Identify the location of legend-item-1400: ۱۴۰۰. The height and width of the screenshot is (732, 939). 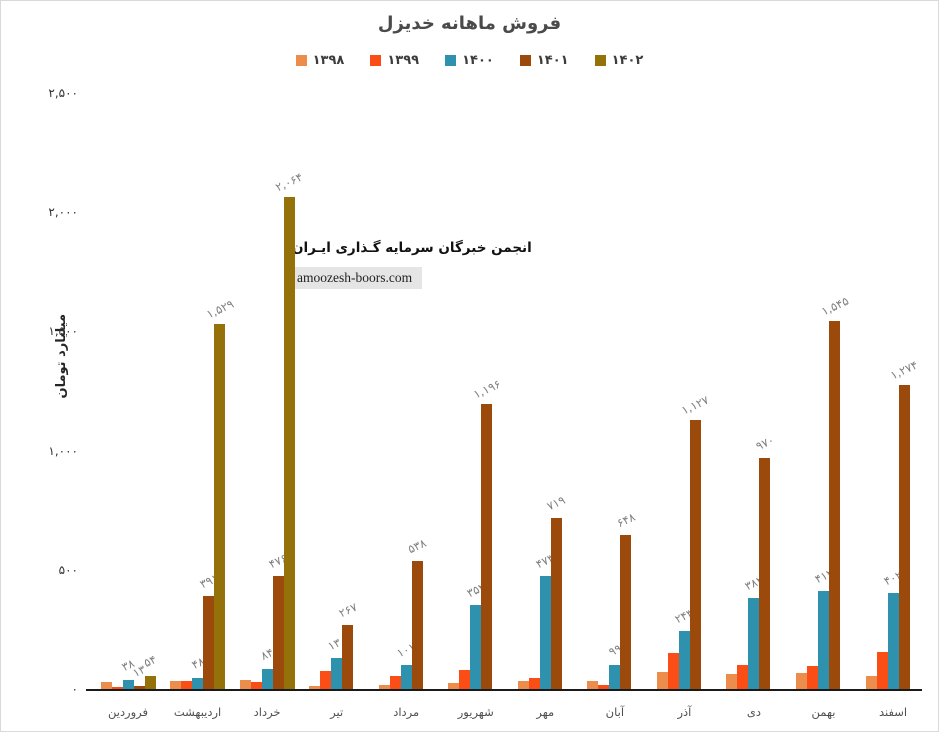
(469, 60).